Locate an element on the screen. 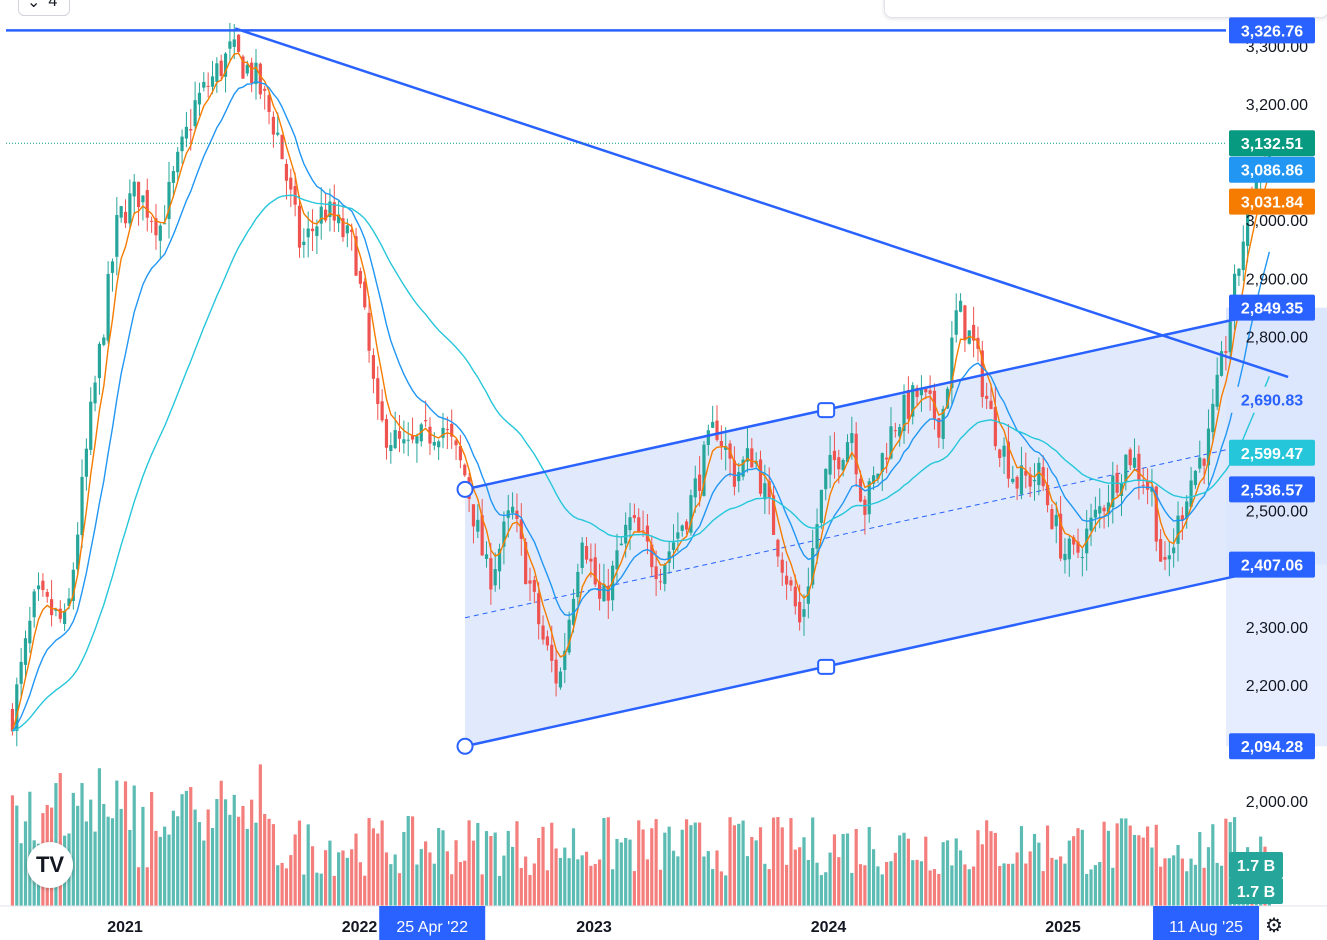  interval-selector: ⌄ 4 is located at coordinates (44, 8).